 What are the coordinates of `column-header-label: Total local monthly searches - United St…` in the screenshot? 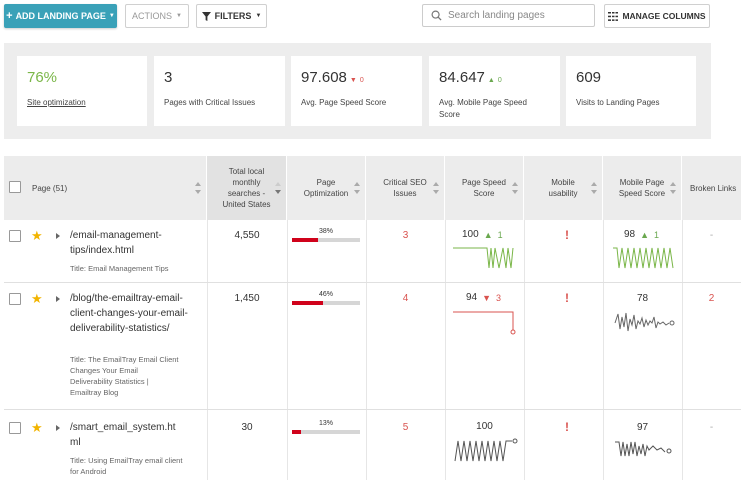 It's located at (246, 188).